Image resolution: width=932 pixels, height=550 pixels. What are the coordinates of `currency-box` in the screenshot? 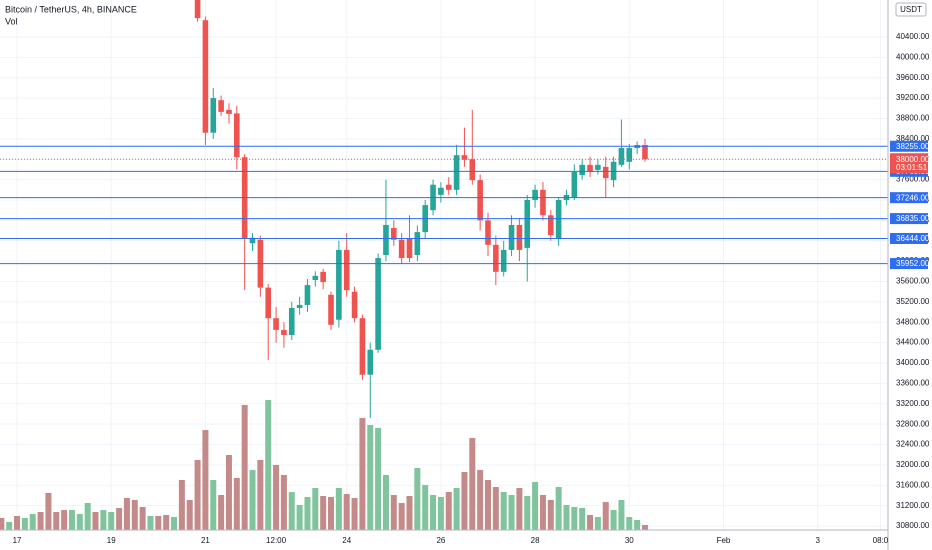 It's located at (911, 9).